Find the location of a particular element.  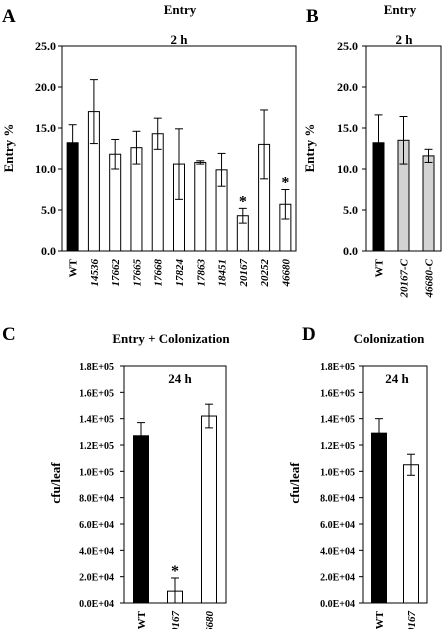

category-label: 14536 is located at coordinates (95, 273).